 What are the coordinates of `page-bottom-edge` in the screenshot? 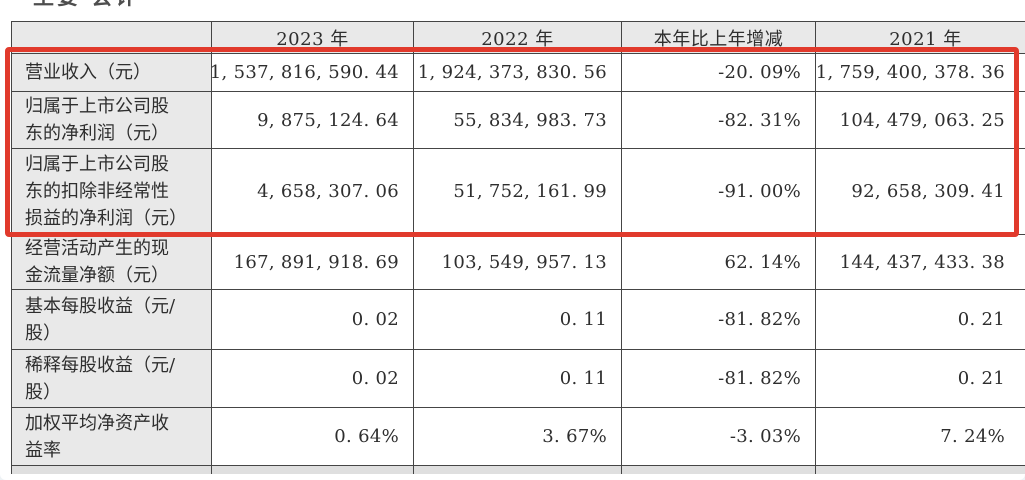 It's located at (512, 477).